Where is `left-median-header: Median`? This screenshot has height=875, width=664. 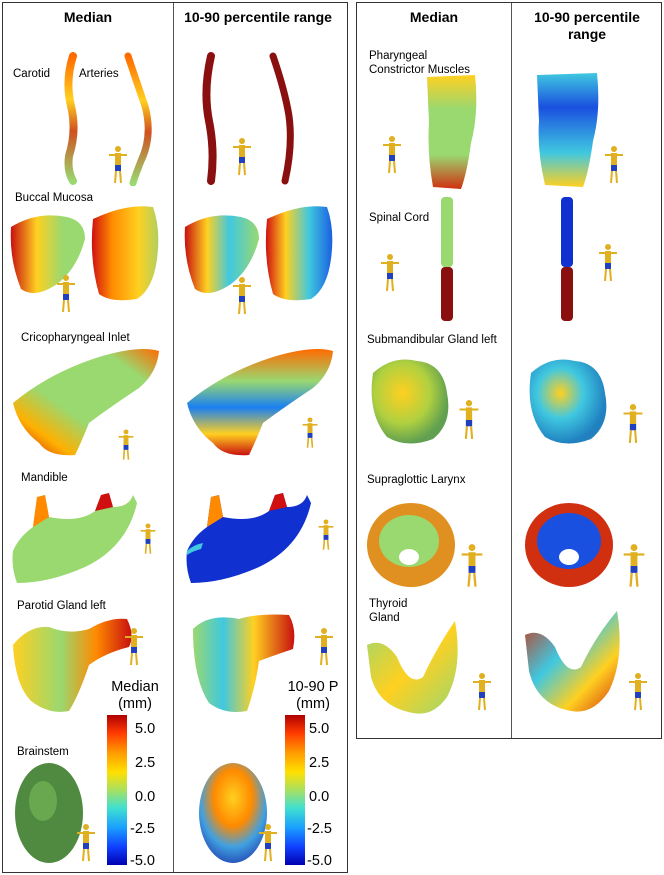
left-median-header: Median is located at coordinates (88, 17).